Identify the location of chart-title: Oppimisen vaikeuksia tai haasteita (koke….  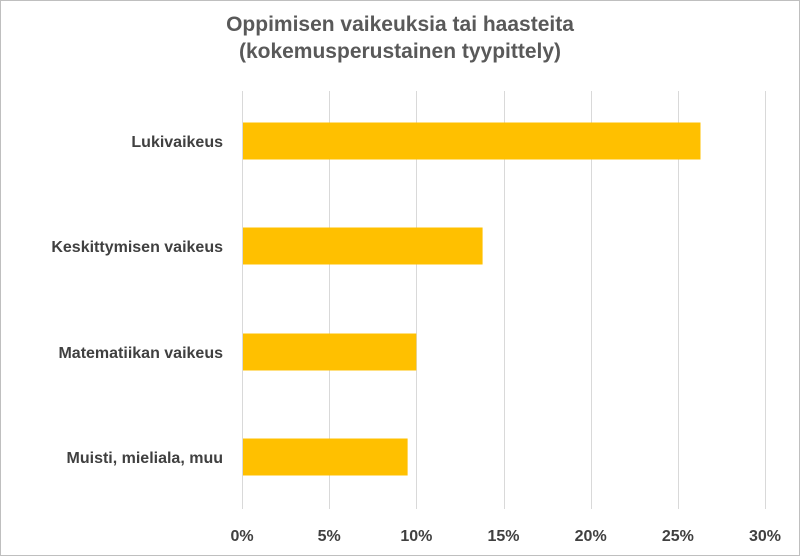
(400, 38).